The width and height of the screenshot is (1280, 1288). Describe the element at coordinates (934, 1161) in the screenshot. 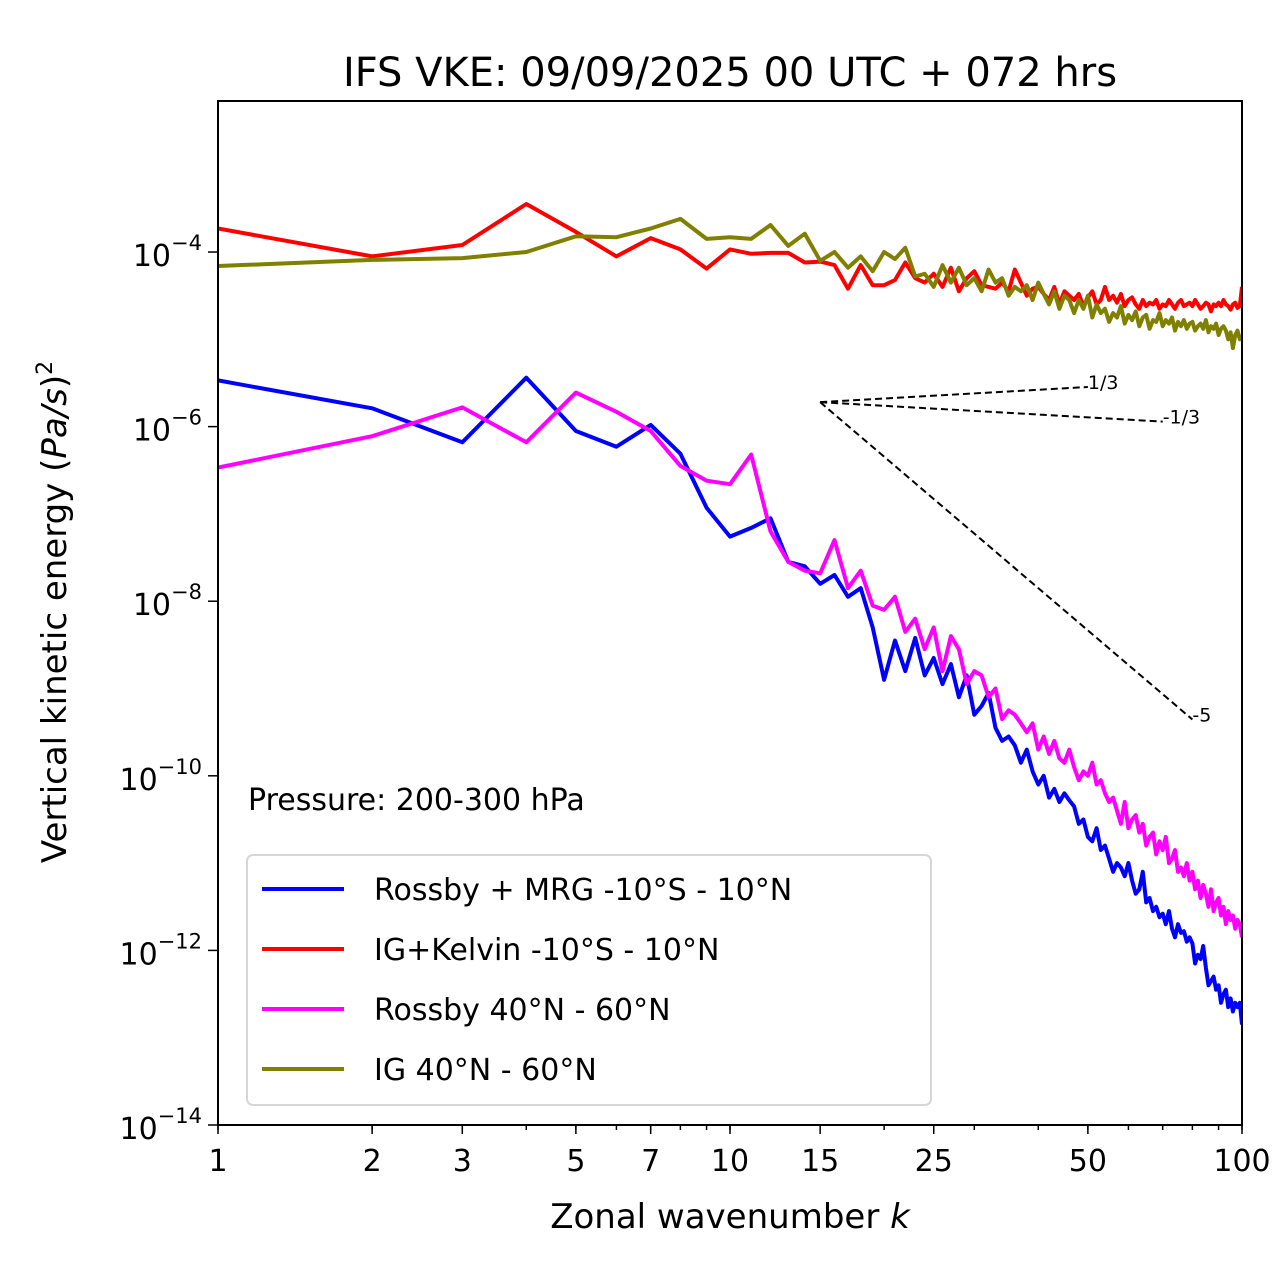

I see `x-tick-label: 25` at that location.